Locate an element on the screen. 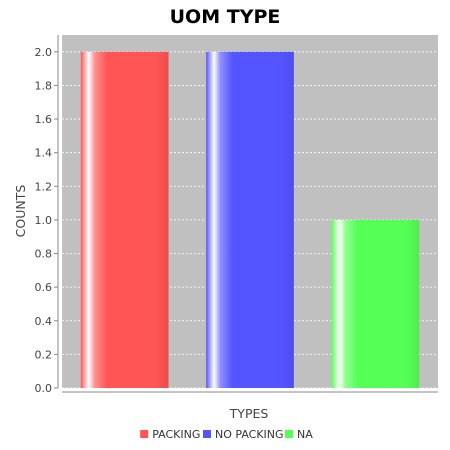  bar-packing is located at coordinates (124, 220).